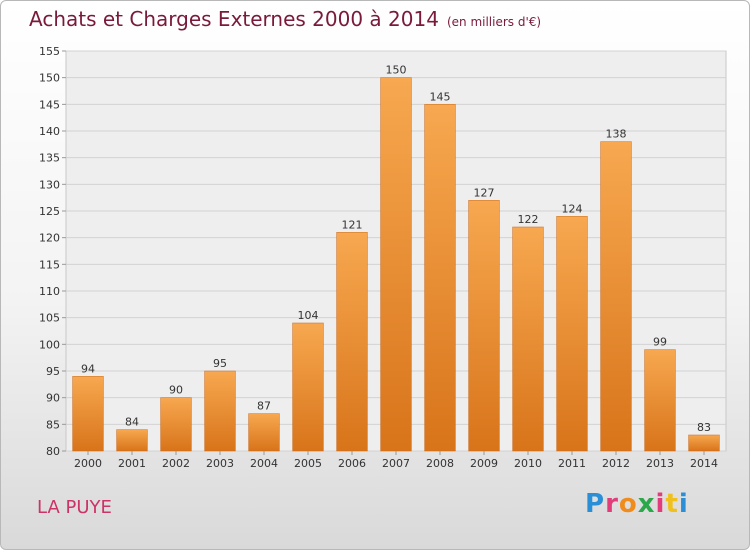 This screenshot has height=550, width=750. What do you see at coordinates (396, 463) in the screenshot?
I see `x-tick-label: 2007` at bounding box center [396, 463].